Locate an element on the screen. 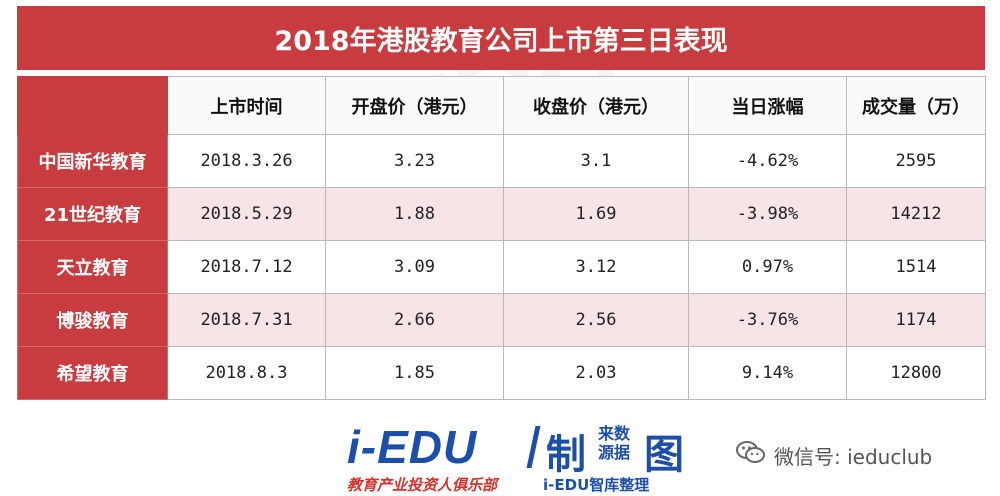  listing-date-cell: 2018.7.31 is located at coordinates (246, 320).